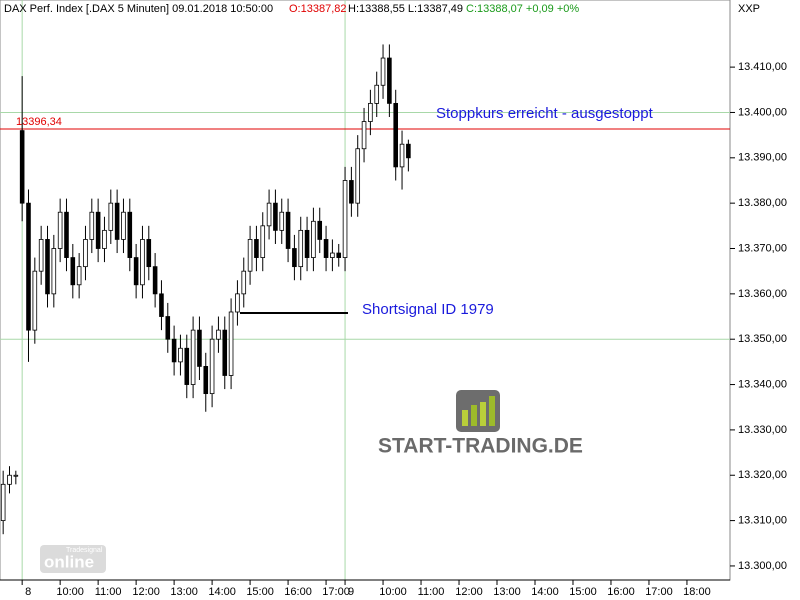 Image resolution: width=800 pixels, height=600 pixels. What do you see at coordinates (762, 521) in the screenshot?
I see `y-tick-label: 13.310,00` at bounding box center [762, 521].